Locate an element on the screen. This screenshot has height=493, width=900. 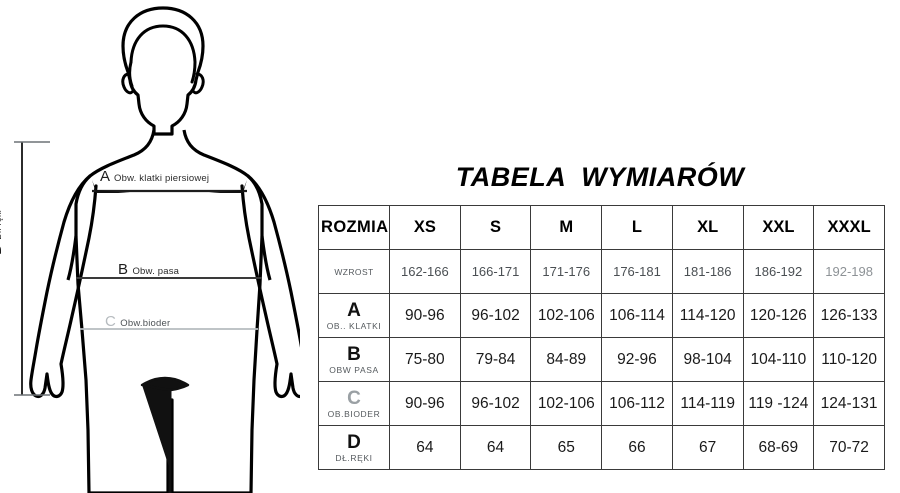
header-cell-m: M is located at coordinates (566, 227).